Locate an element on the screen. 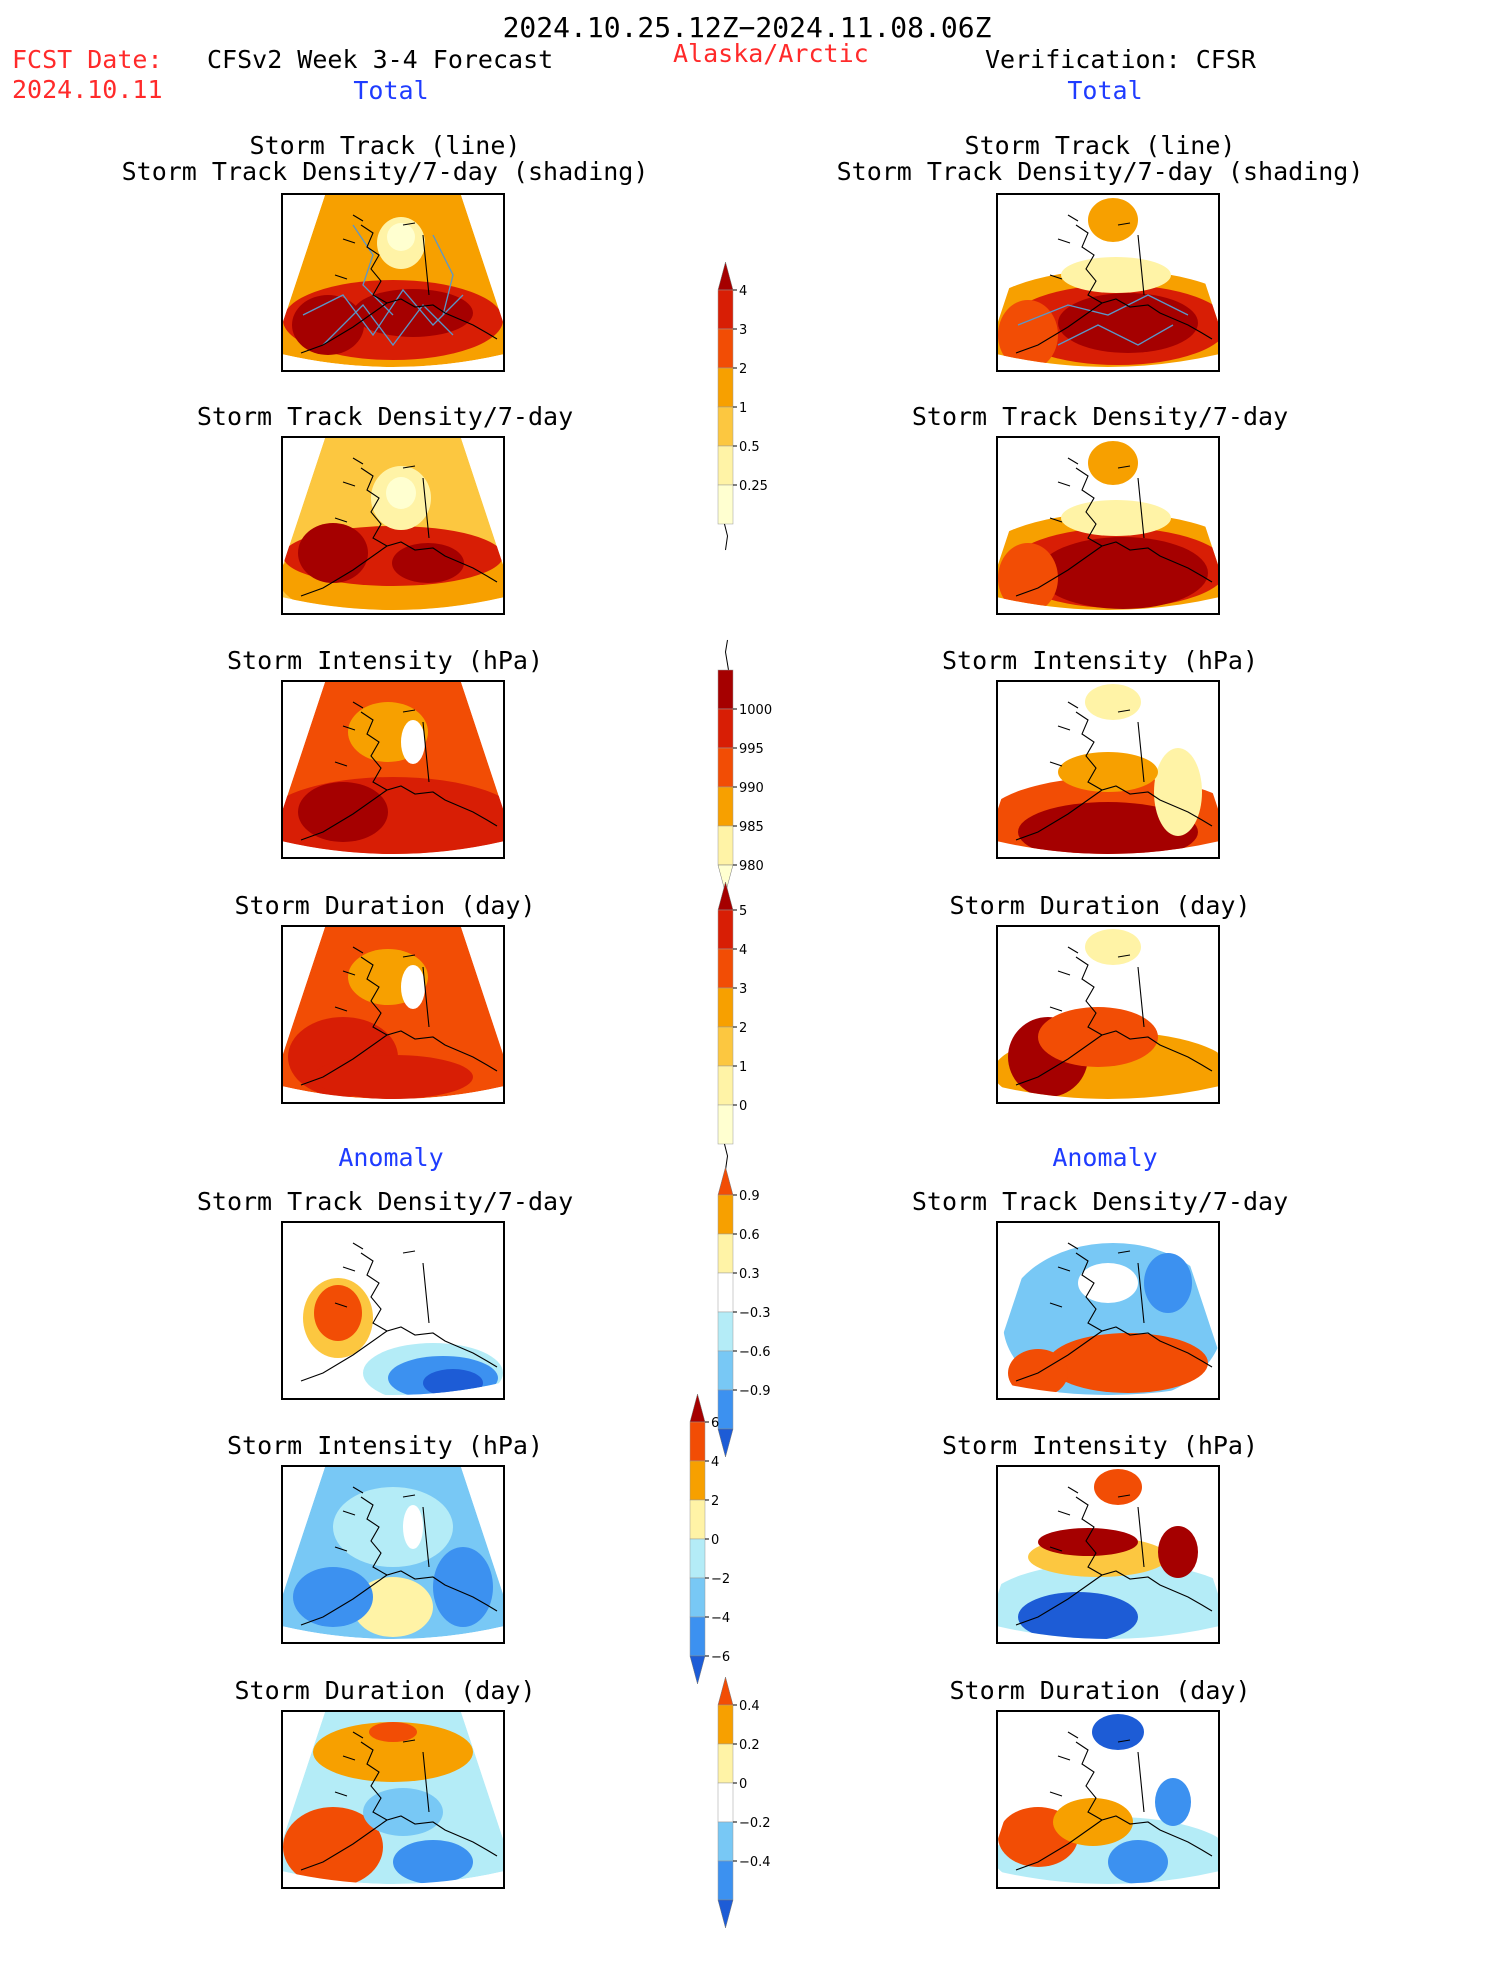 This screenshot has width=1487, height=1962. map-duration-forecast is located at coordinates (393, 1014).